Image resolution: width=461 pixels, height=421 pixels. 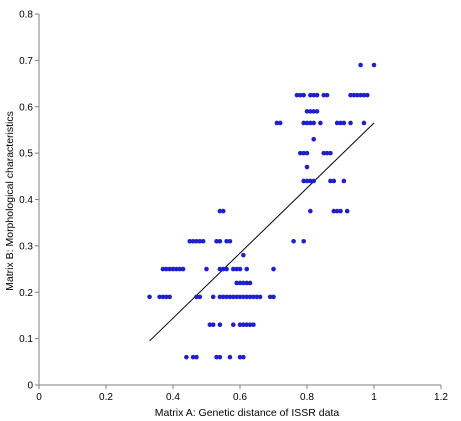 What do you see at coordinates (441, 397) in the screenshot?
I see `x-tick-label: 1.2` at bounding box center [441, 397].